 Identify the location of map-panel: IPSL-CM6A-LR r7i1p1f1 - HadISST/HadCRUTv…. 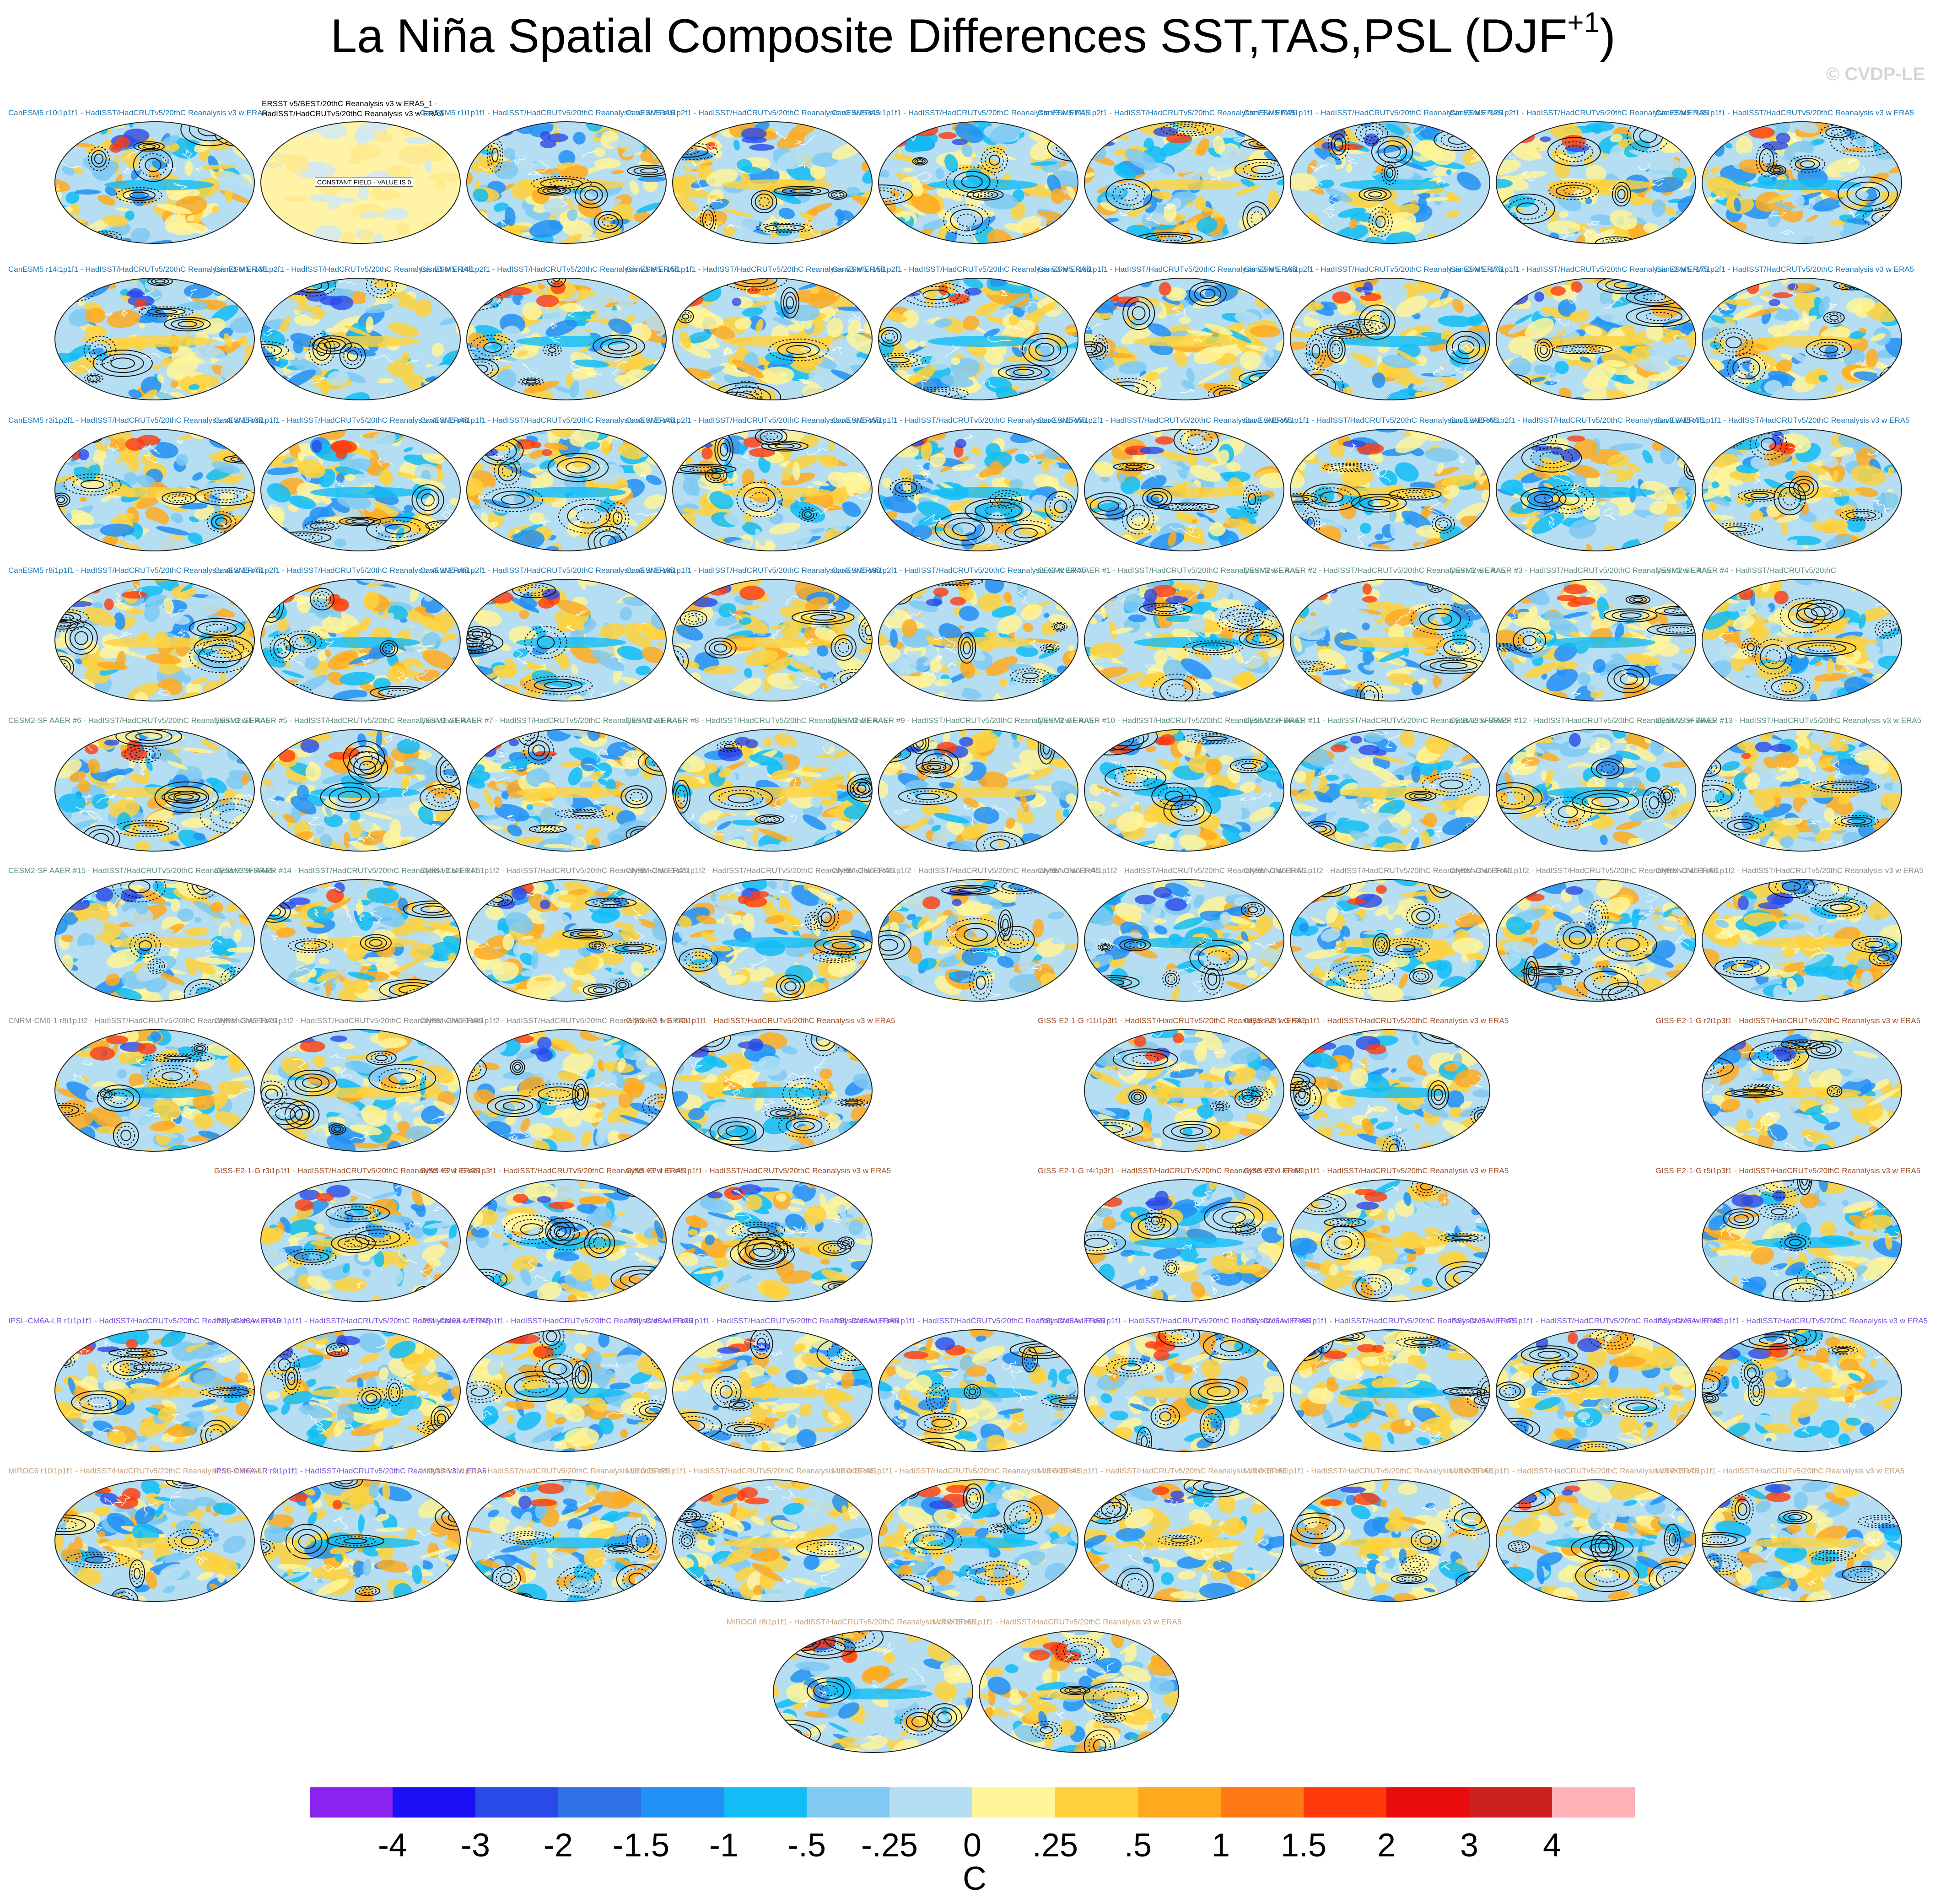
(1586, 1383).